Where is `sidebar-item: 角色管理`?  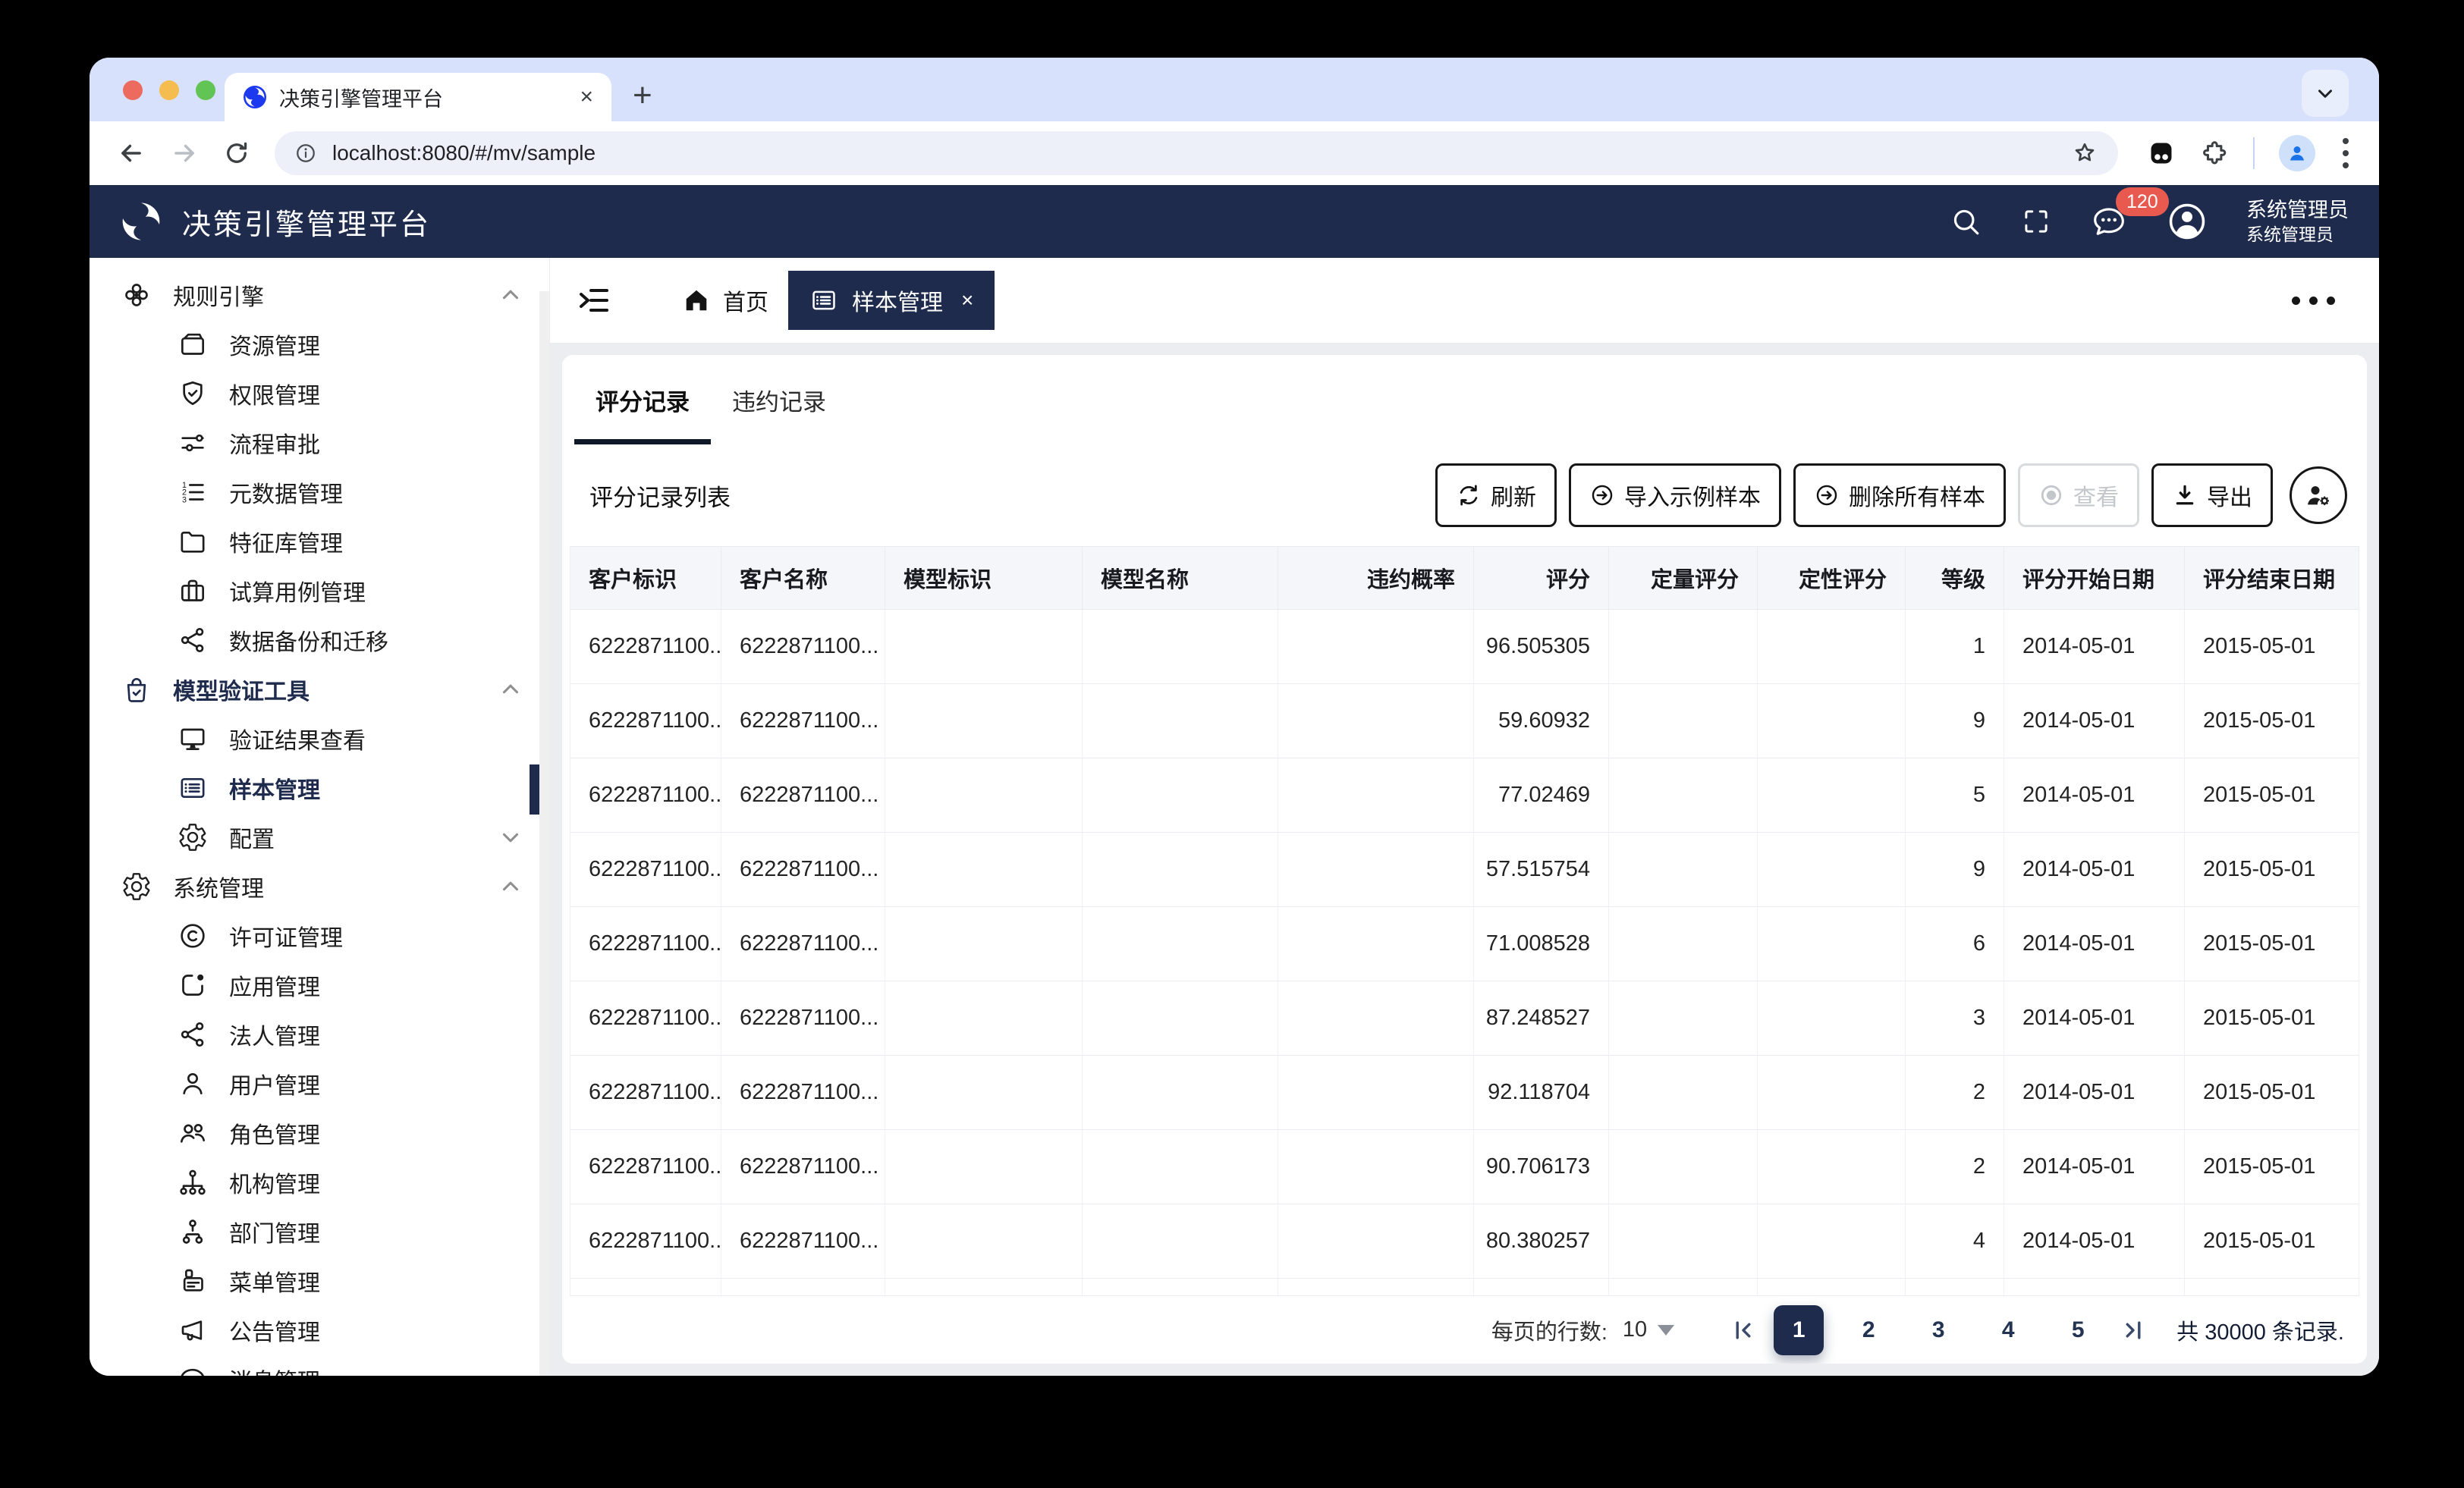 sidebar-item: 角色管理 is located at coordinates (319, 1132).